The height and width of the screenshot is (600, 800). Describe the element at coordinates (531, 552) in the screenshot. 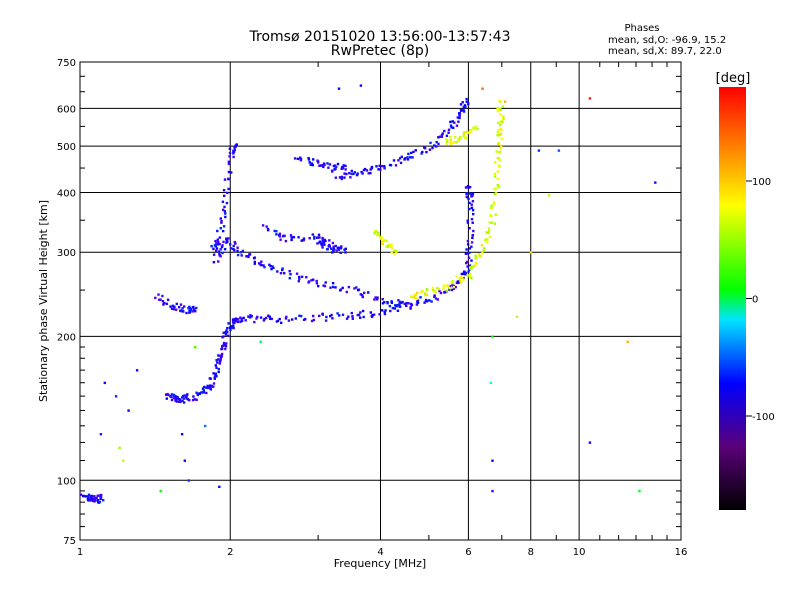

I see `x-tick-label: 8` at that location.